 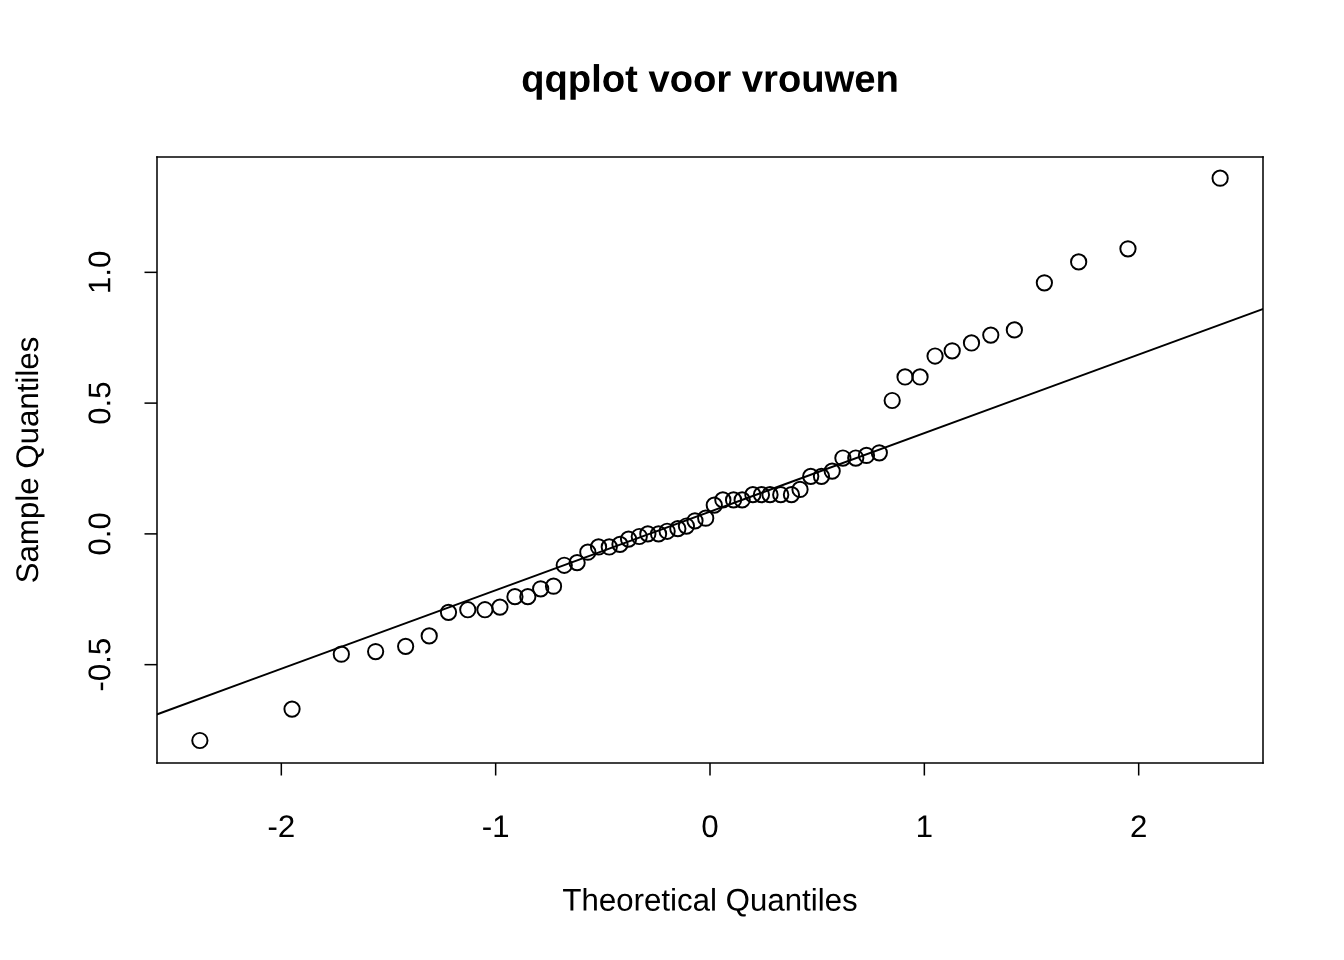 What do you see at coordinates (710, 902) in the screenshot?
I see `x-axis-title: Theoretical Quantiles` at bounding box center [710, 902].